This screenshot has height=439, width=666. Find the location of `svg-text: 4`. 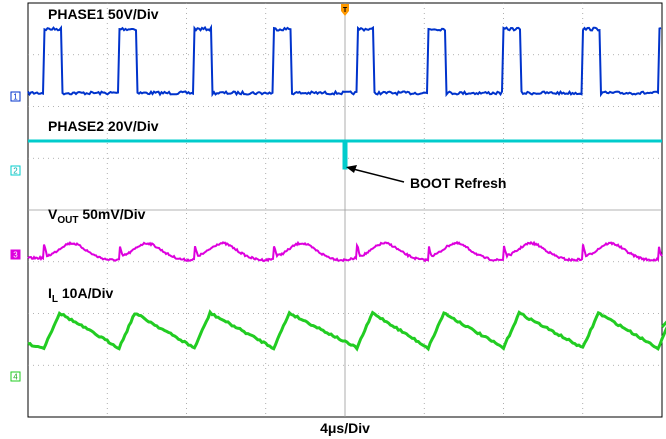

svg-text: 4 is located at coordinates (15, 377).